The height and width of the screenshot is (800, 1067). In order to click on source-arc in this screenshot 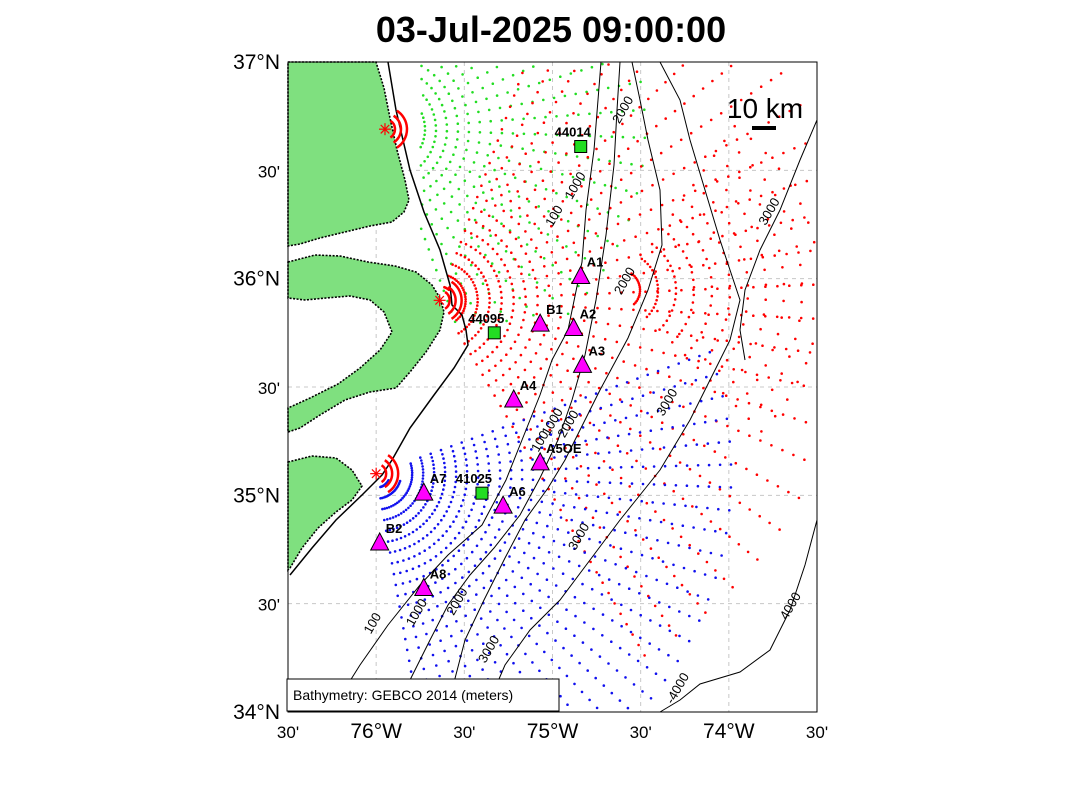, I will do `click(402, 129)`.